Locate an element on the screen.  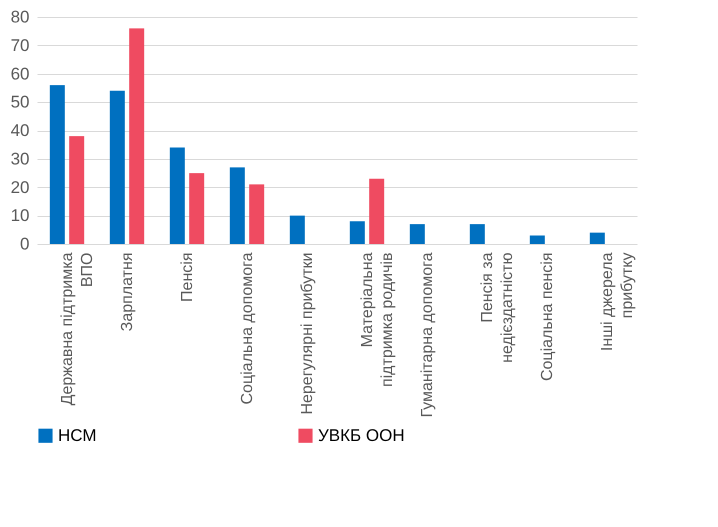
x-tick-label: Матеріальна підтримка родичів is located at coordinates (377, 320).